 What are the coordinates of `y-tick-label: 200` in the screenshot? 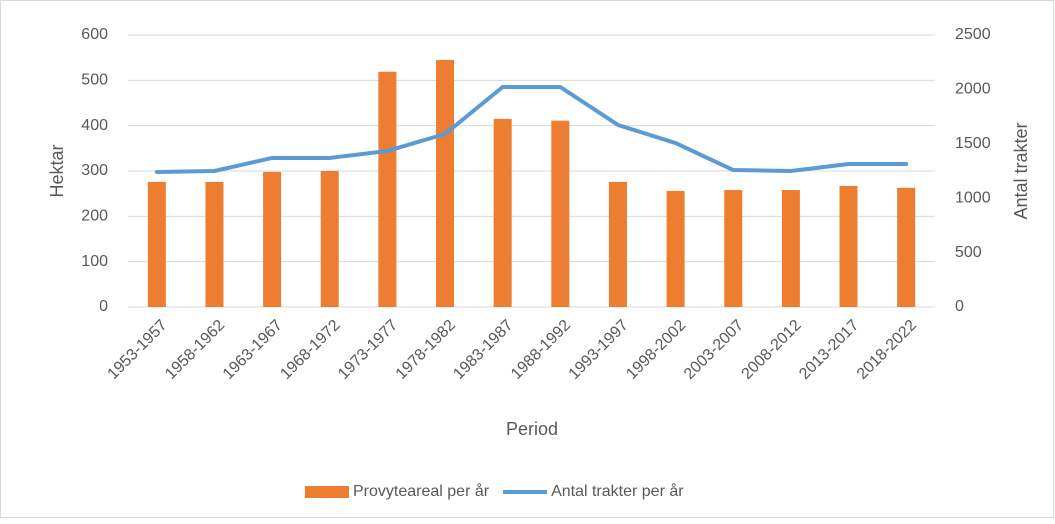 It's located at (94, 216).